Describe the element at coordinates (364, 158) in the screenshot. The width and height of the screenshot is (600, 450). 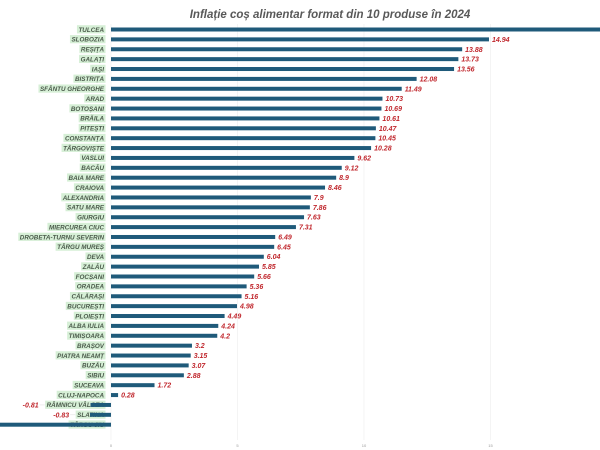
I see `value-label: 9.62` at that location.